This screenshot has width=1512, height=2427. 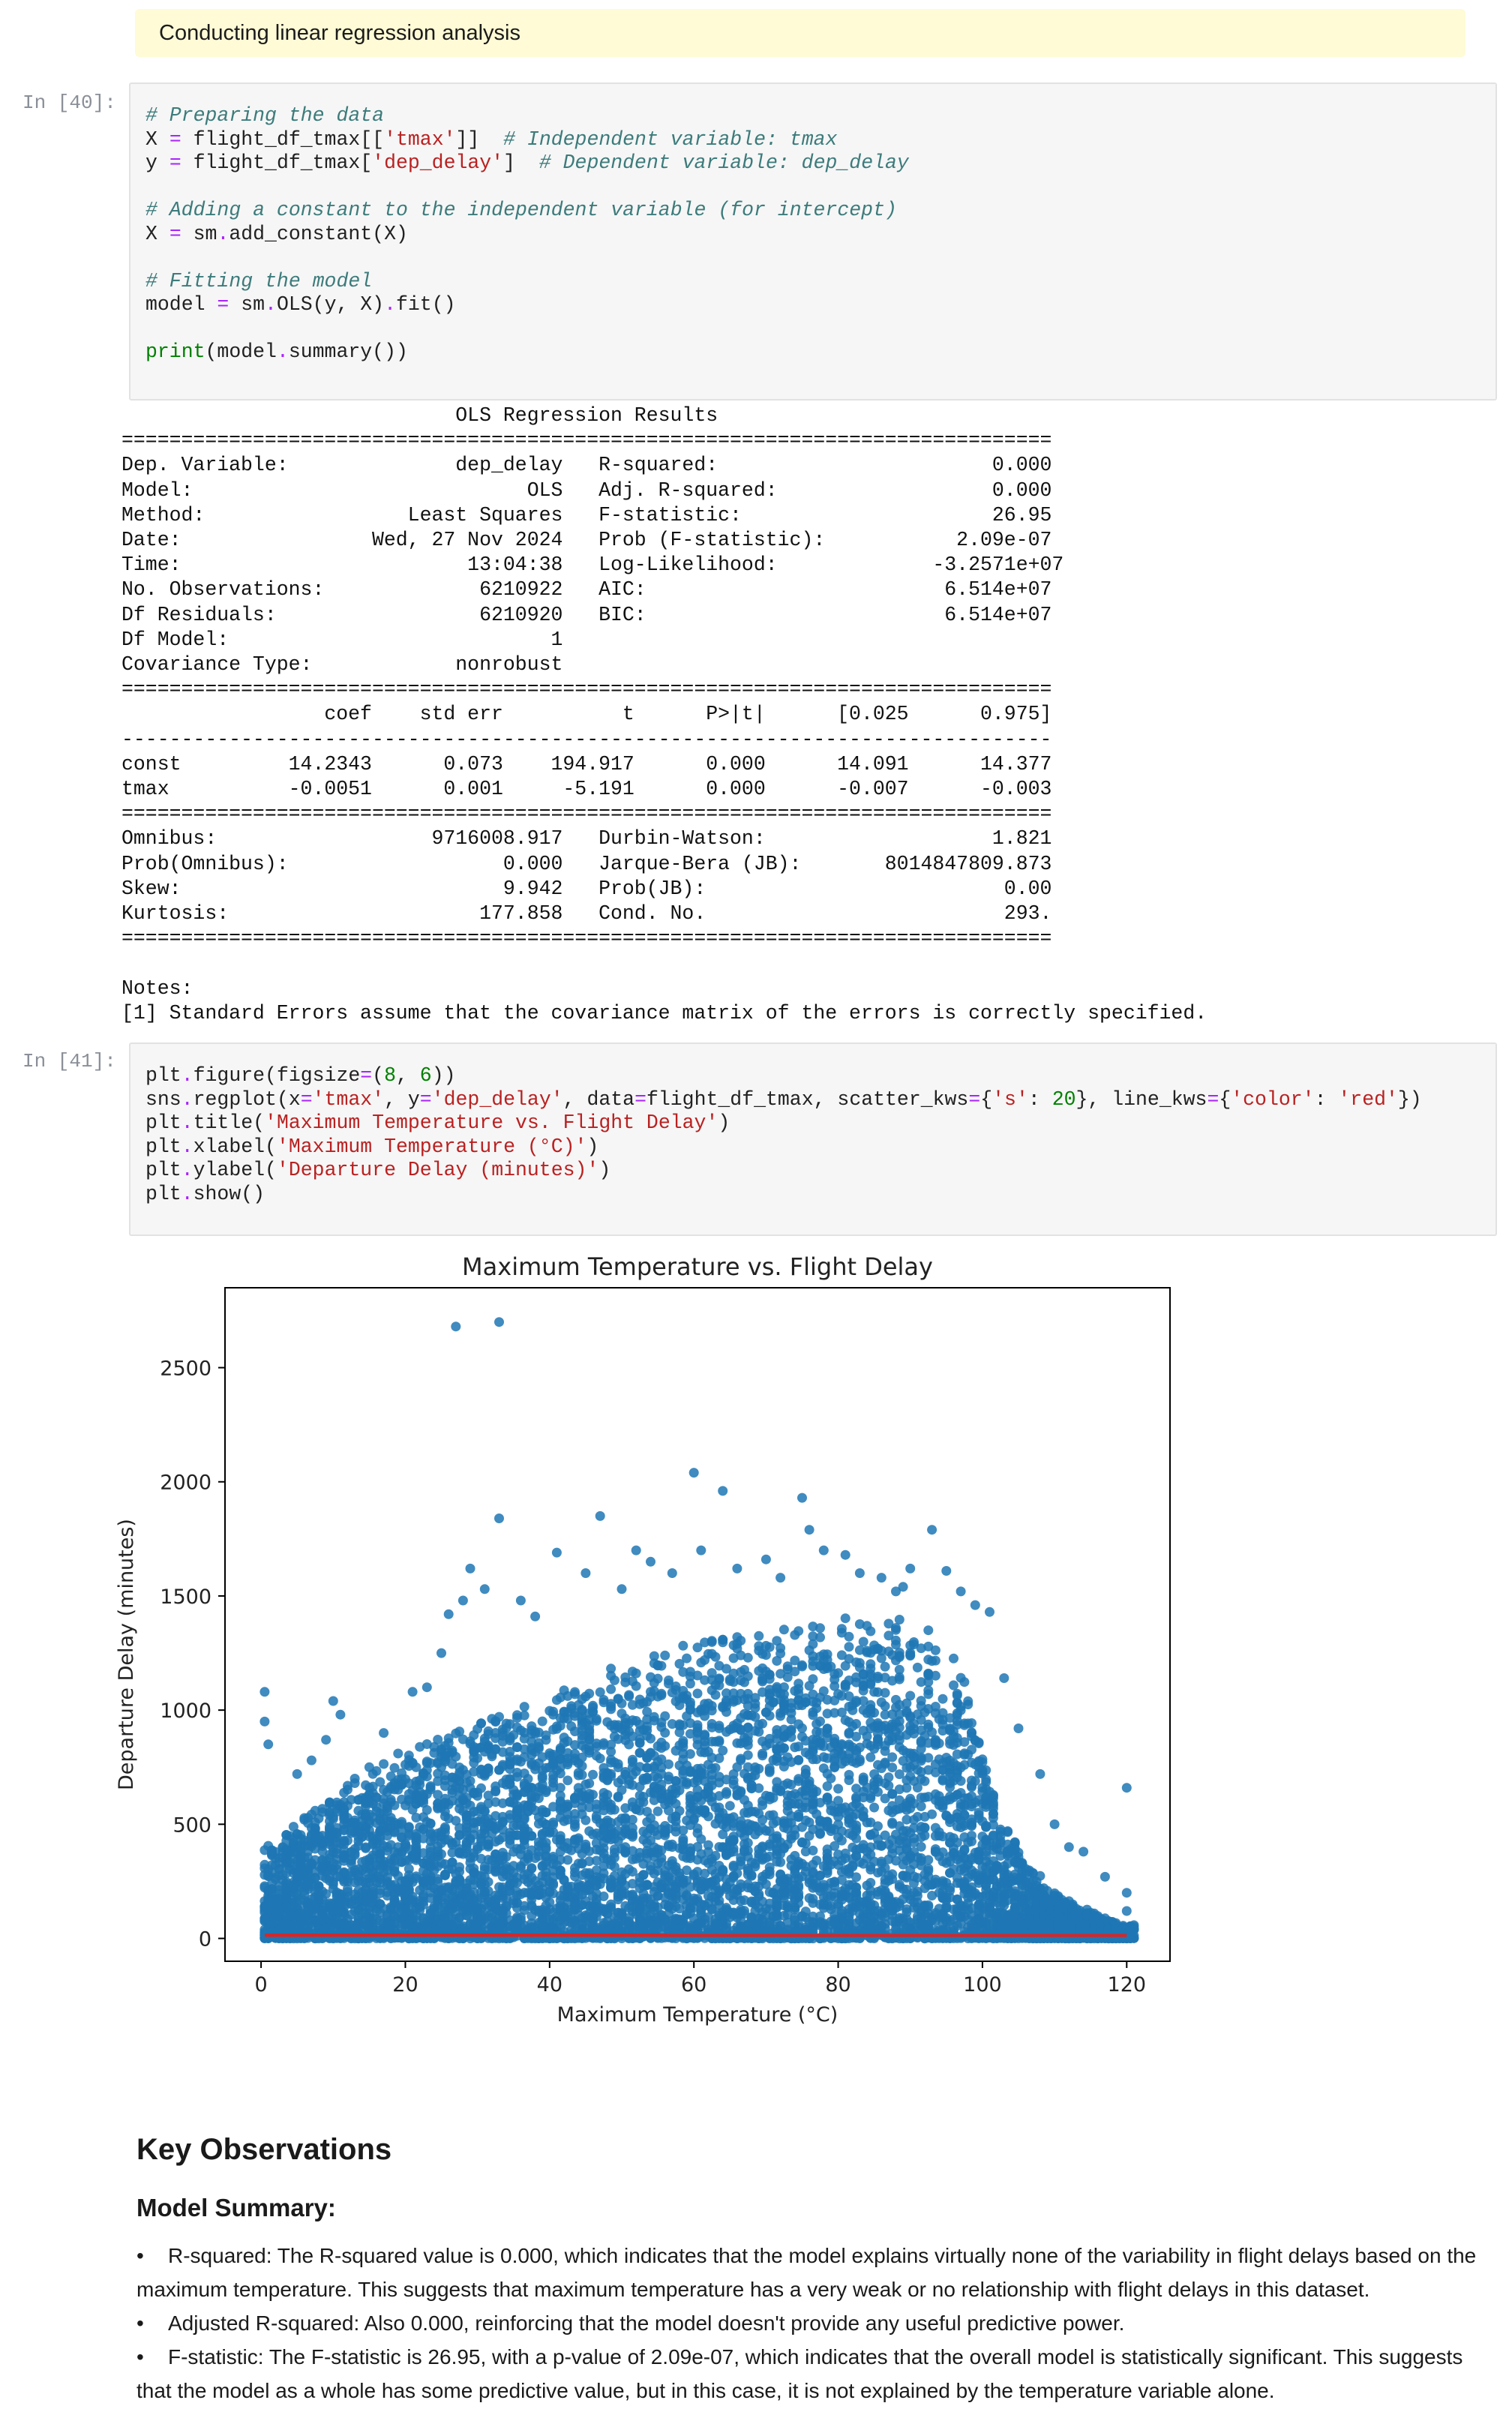 What do you see at coordinates (69, 1061) in the screenshot?
I see `cell-prompt-41: In [41]:` at bounding box center [69, 1061].